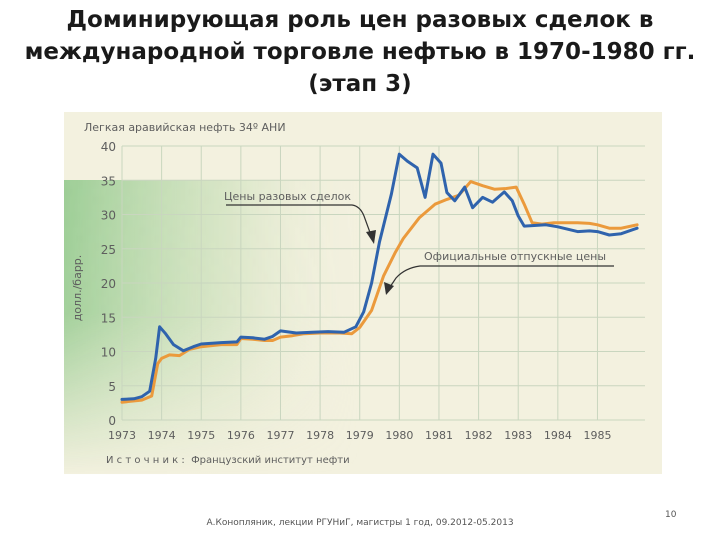 The image size is (720, 540). What do you see at coordinates (201, 435) in the screenshot?
I see `x-tick-label: 1975` at bounding box center [201, 435].